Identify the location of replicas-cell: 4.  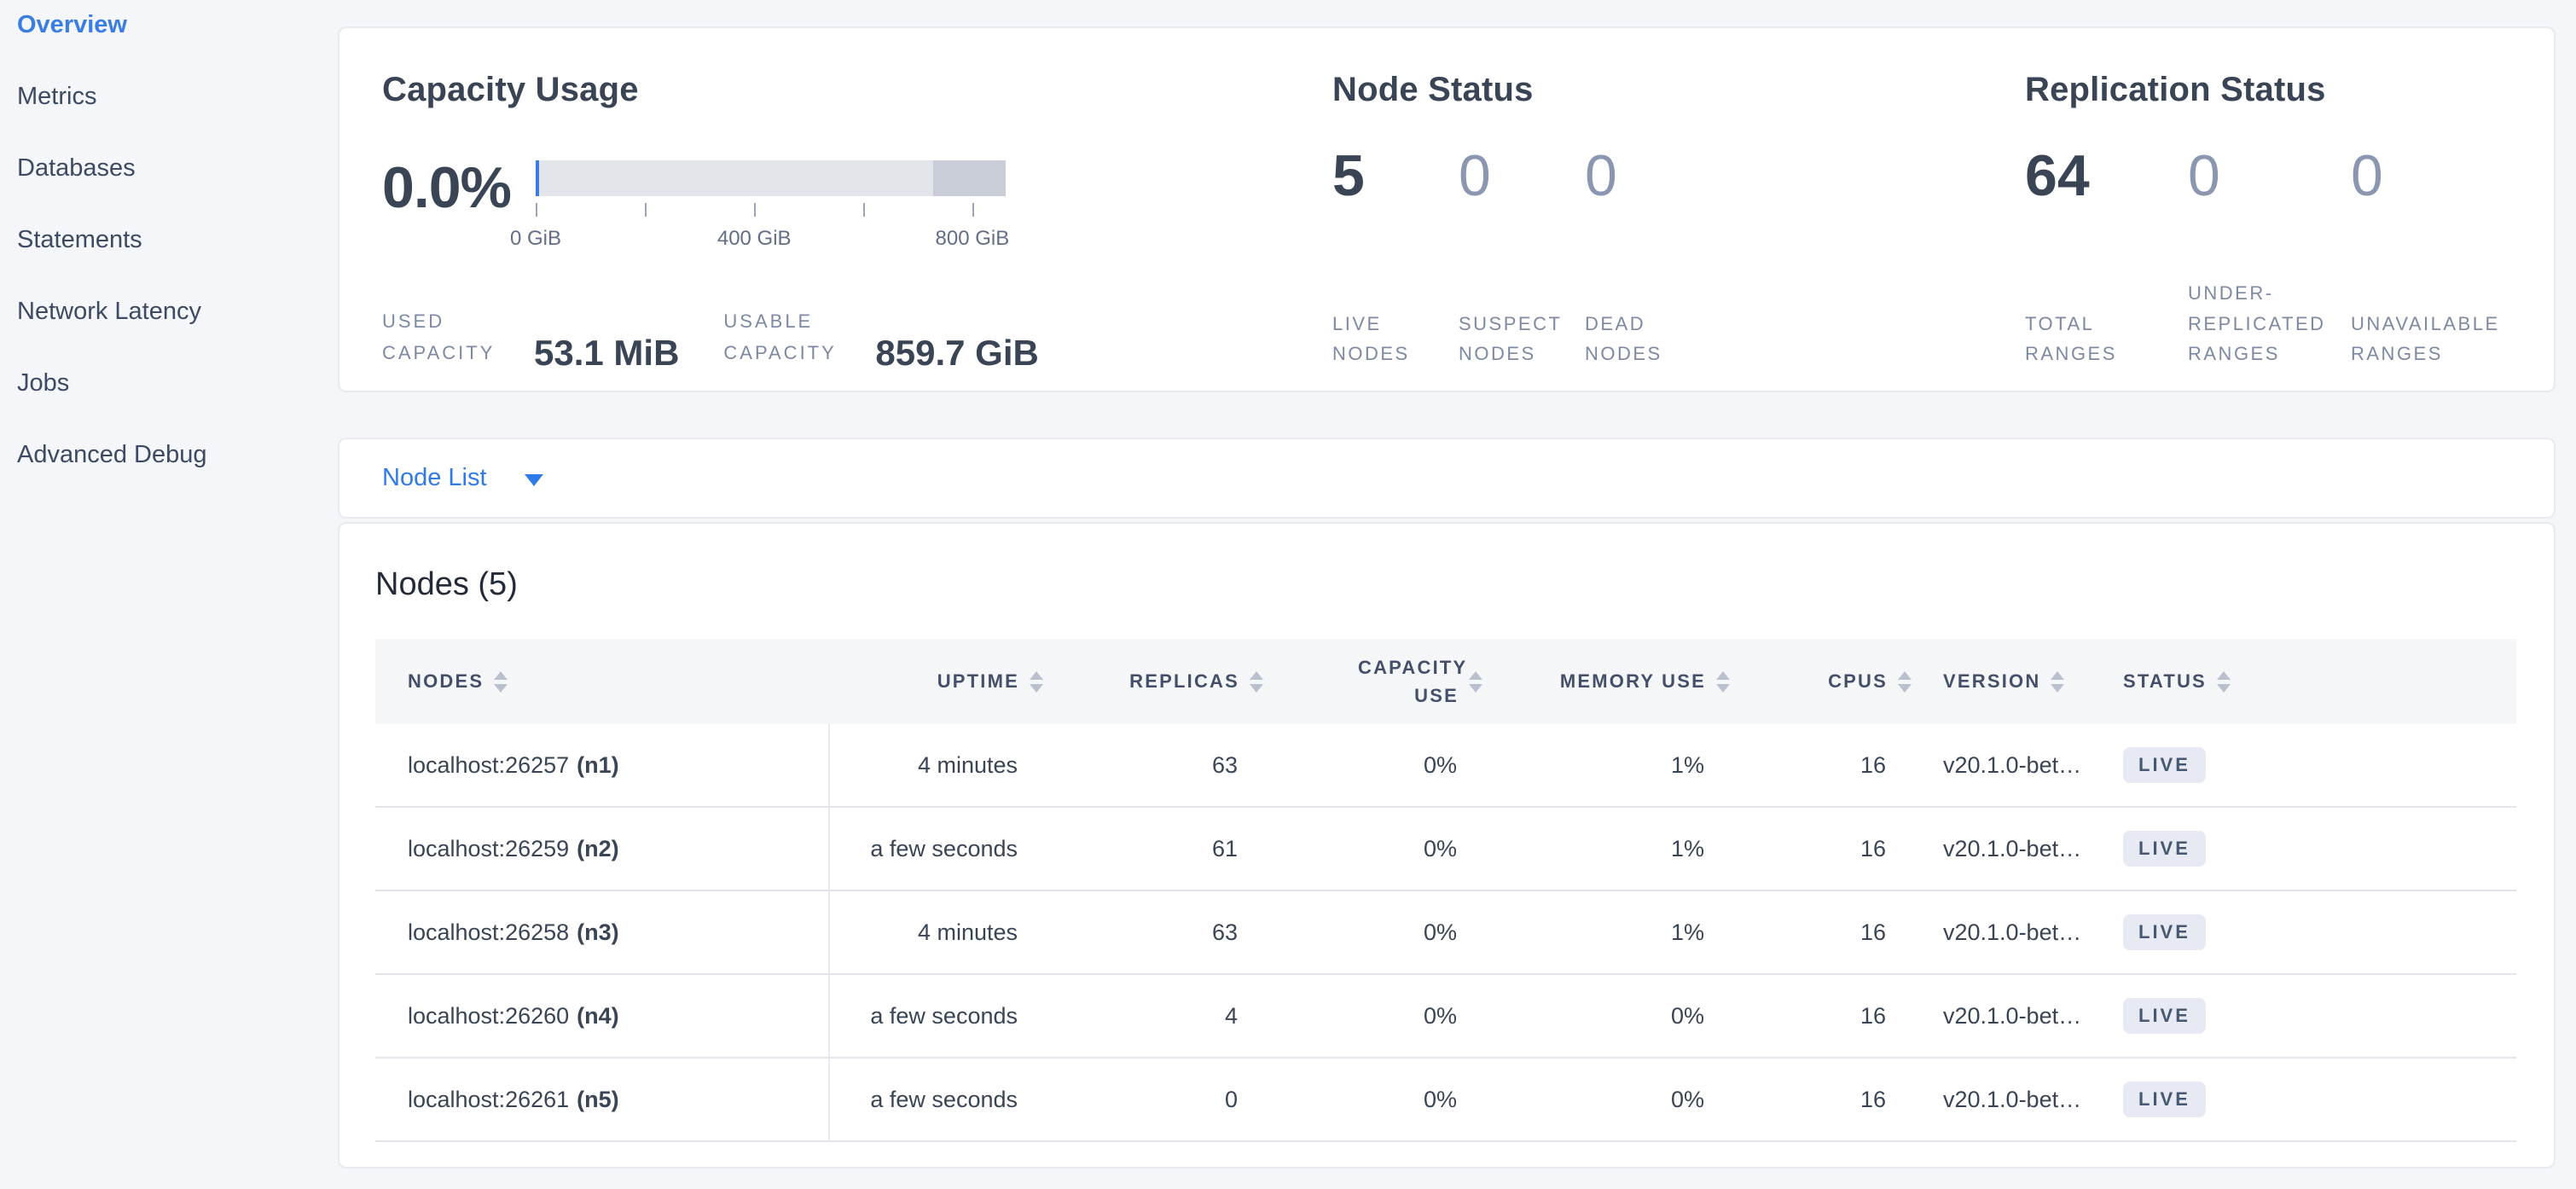
(1231, 1015).